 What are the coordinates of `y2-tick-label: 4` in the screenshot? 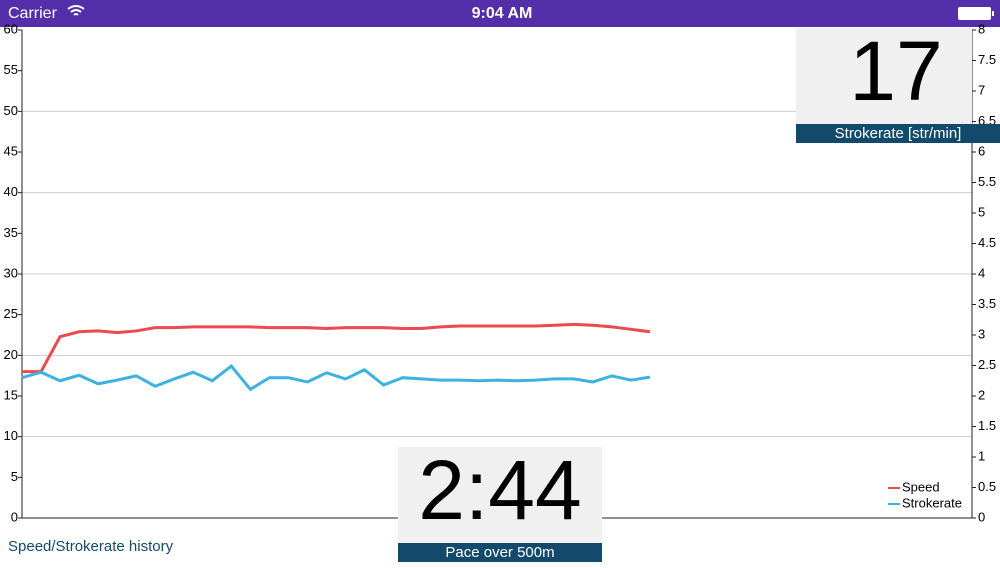 It's located at (981, 272).